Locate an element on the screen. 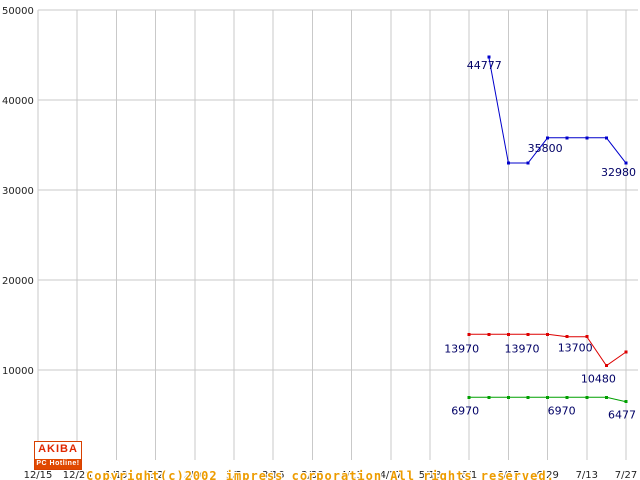  x-axis-tick-label: 2/16 is located at coordinates (195, 475).